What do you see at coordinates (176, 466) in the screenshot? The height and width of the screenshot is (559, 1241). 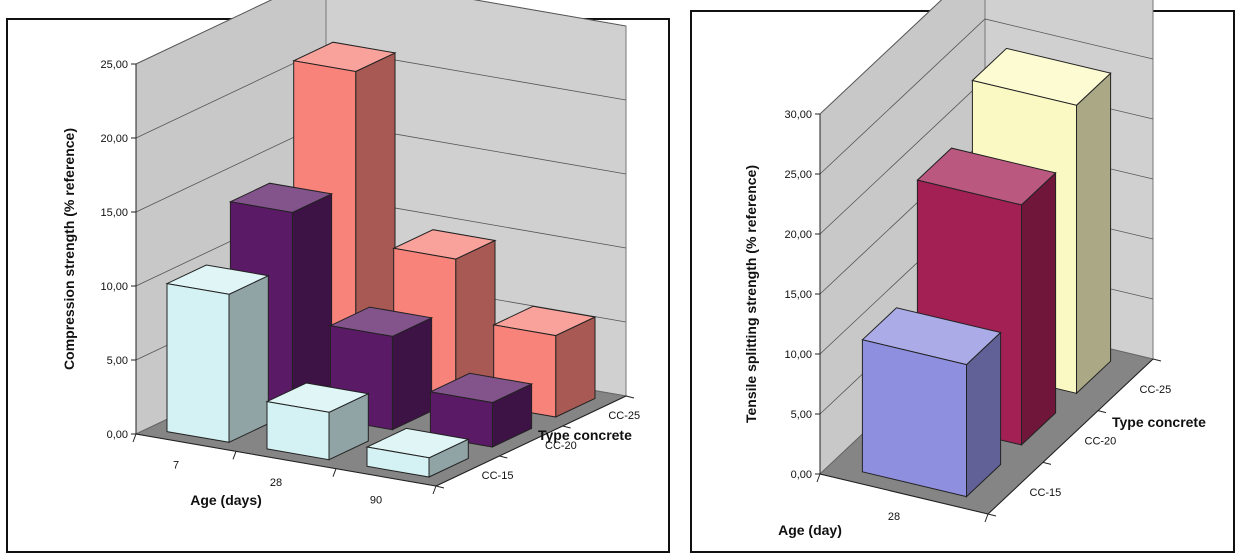 I see `x-tick-label: 7` at bounding box center [176, 466].